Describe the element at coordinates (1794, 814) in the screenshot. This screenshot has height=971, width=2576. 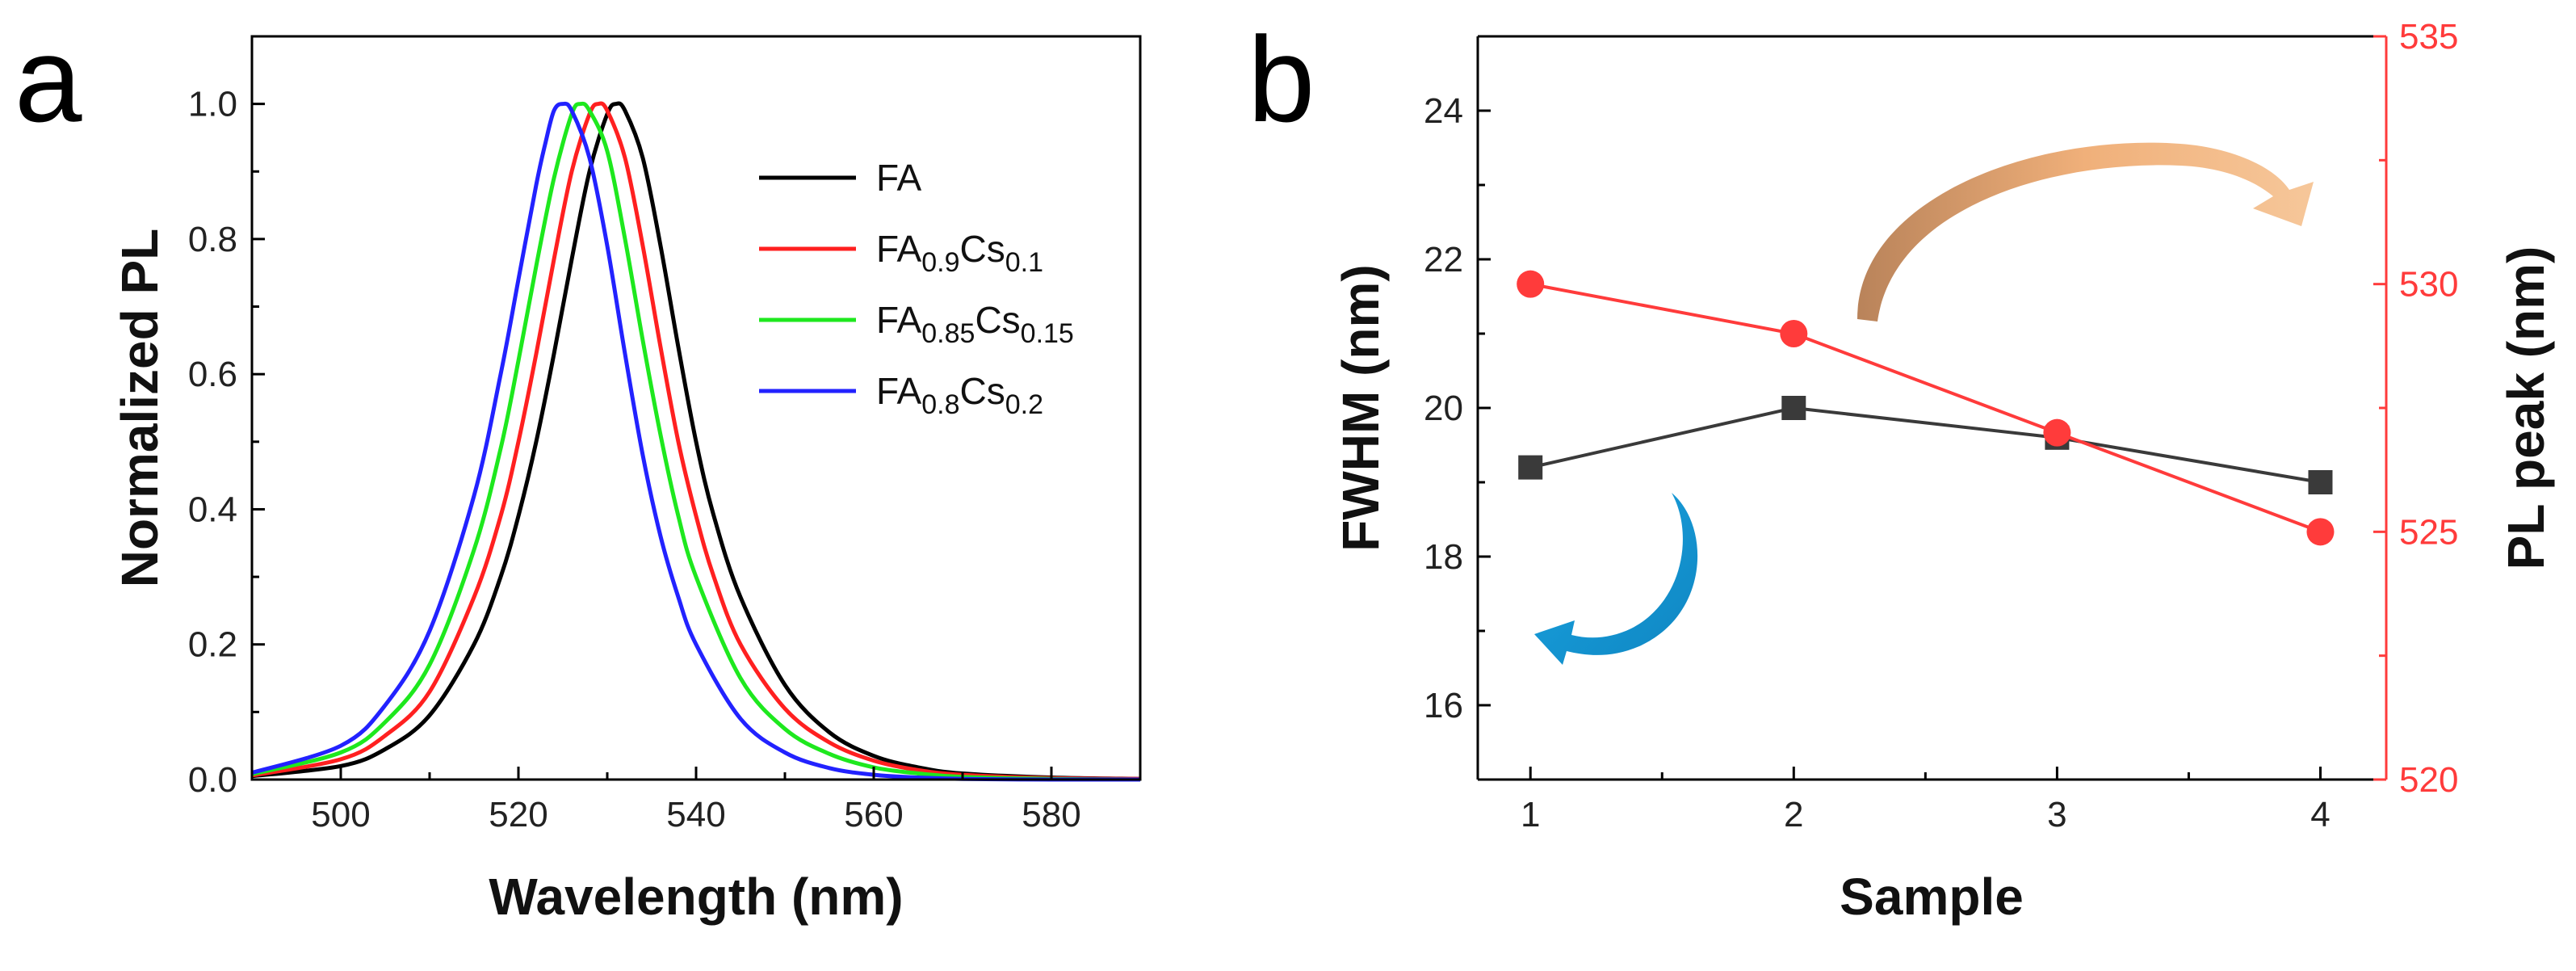
I see `x-tick-label: 2` at that location.